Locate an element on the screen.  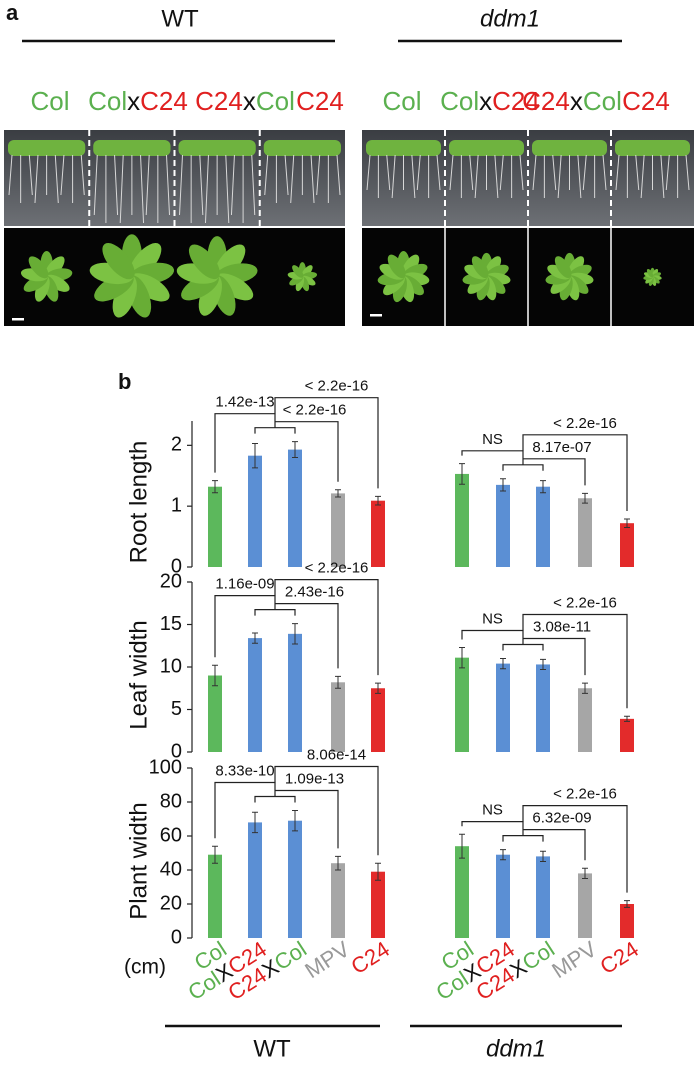
y-axis-label: Plant width is located at coordinates (138, 860).